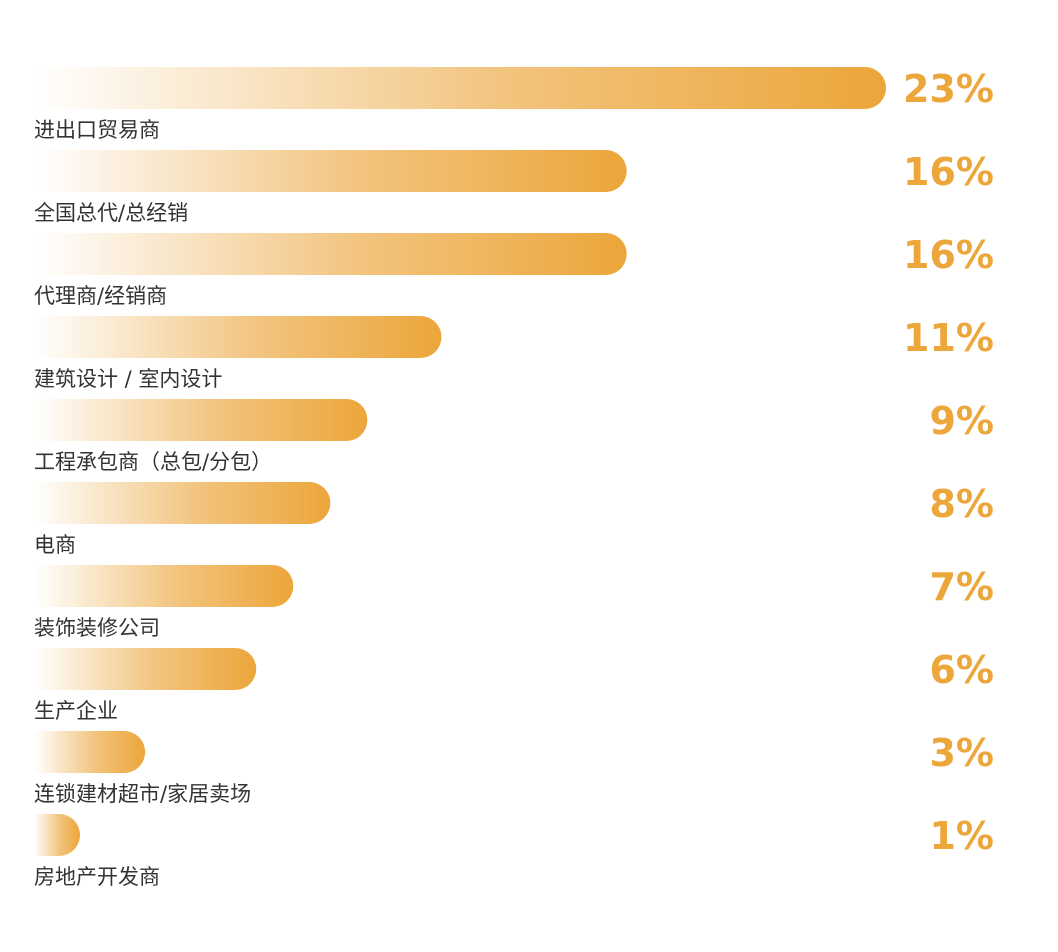 The image size is (1058, 952). Describe the element at coordinates (961, 753) in the screenshot. I see `value-label-8: 3%` at that location.